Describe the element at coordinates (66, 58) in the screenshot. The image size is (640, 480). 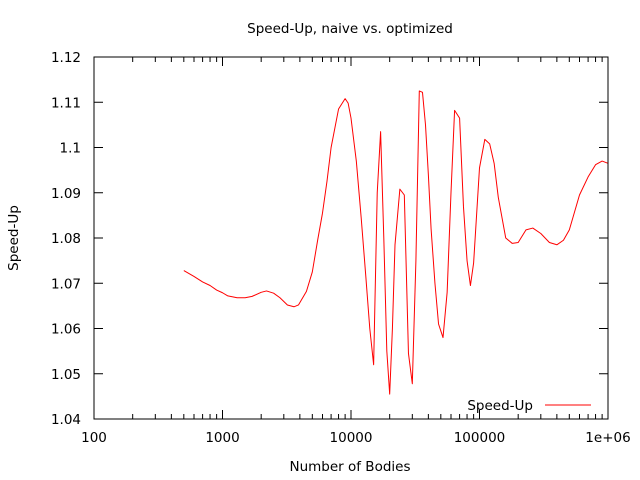
I see `y-tick-label: 1.12` at that location.